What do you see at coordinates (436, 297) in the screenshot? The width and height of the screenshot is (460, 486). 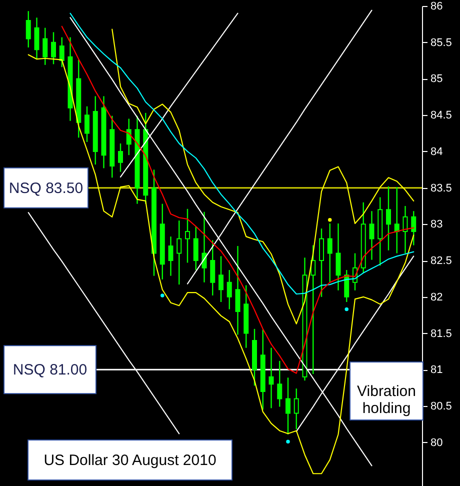 I see `y-tick-label: 82` at bounding box center [436, 297].